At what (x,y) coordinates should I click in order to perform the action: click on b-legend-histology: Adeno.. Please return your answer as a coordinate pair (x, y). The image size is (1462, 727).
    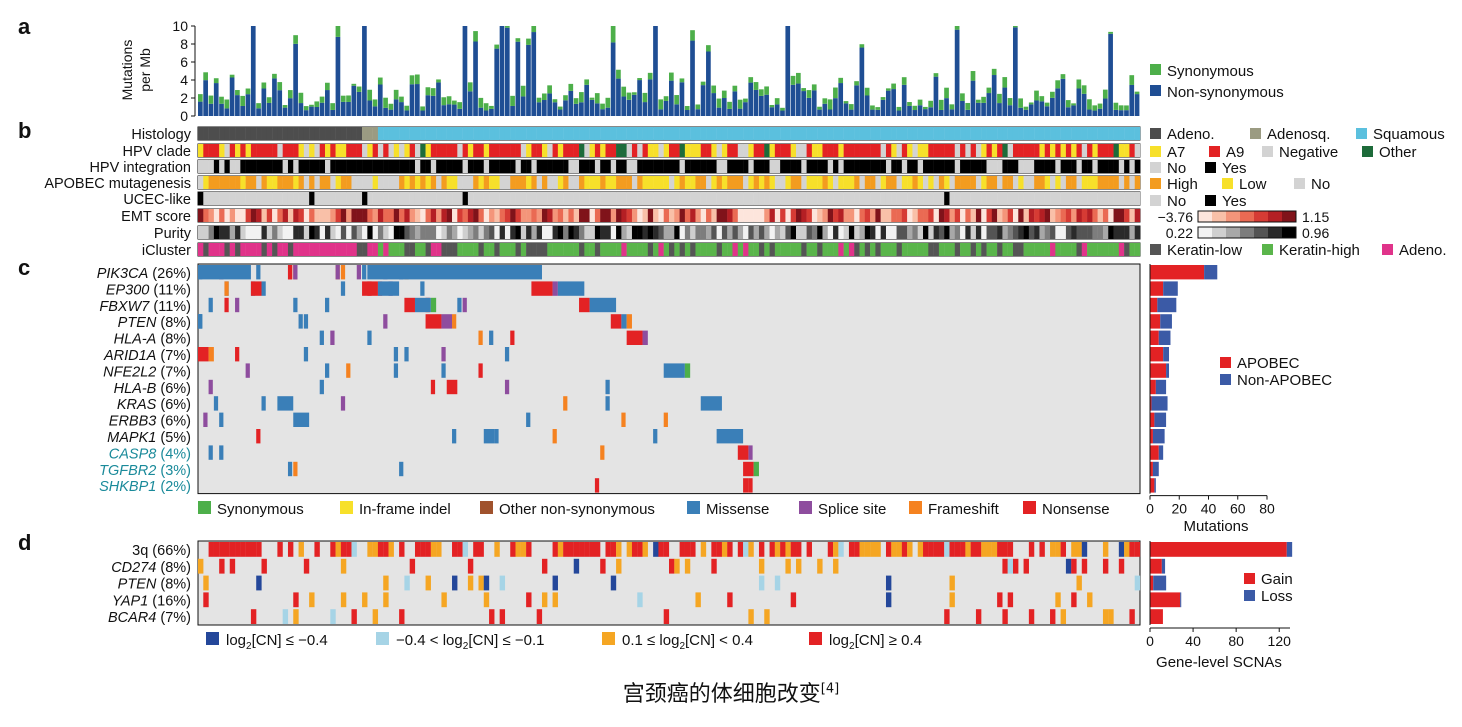
    Looking at the image, I should click on (1191, 134).